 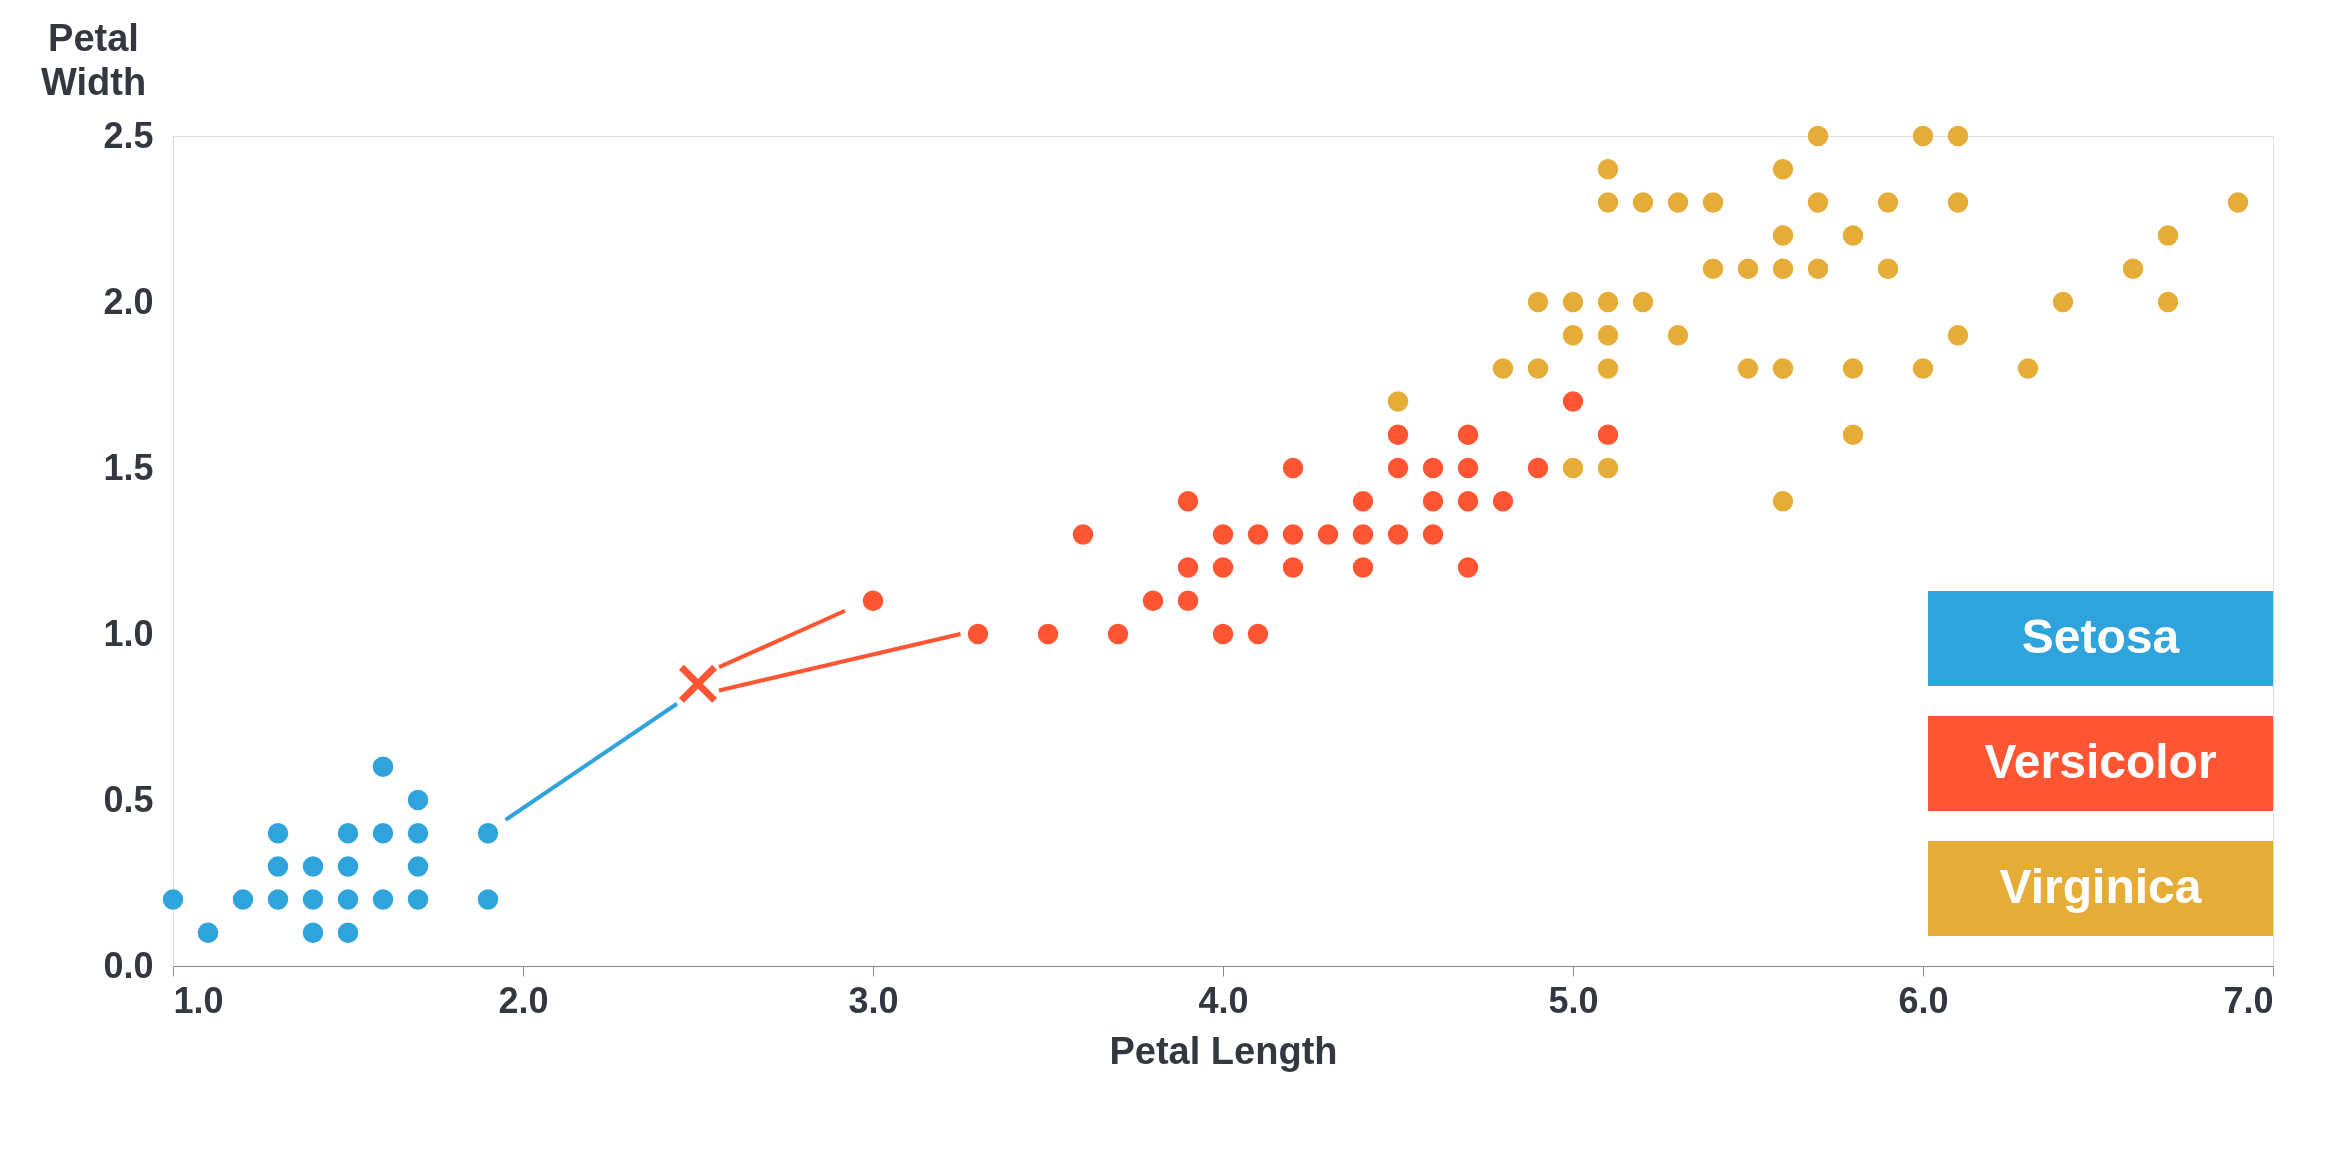 What do you see at coordinates (1223, 1000) in the screenshot?
I see `x-tick-label: 4.0` at bounding box center [1223, 1000].